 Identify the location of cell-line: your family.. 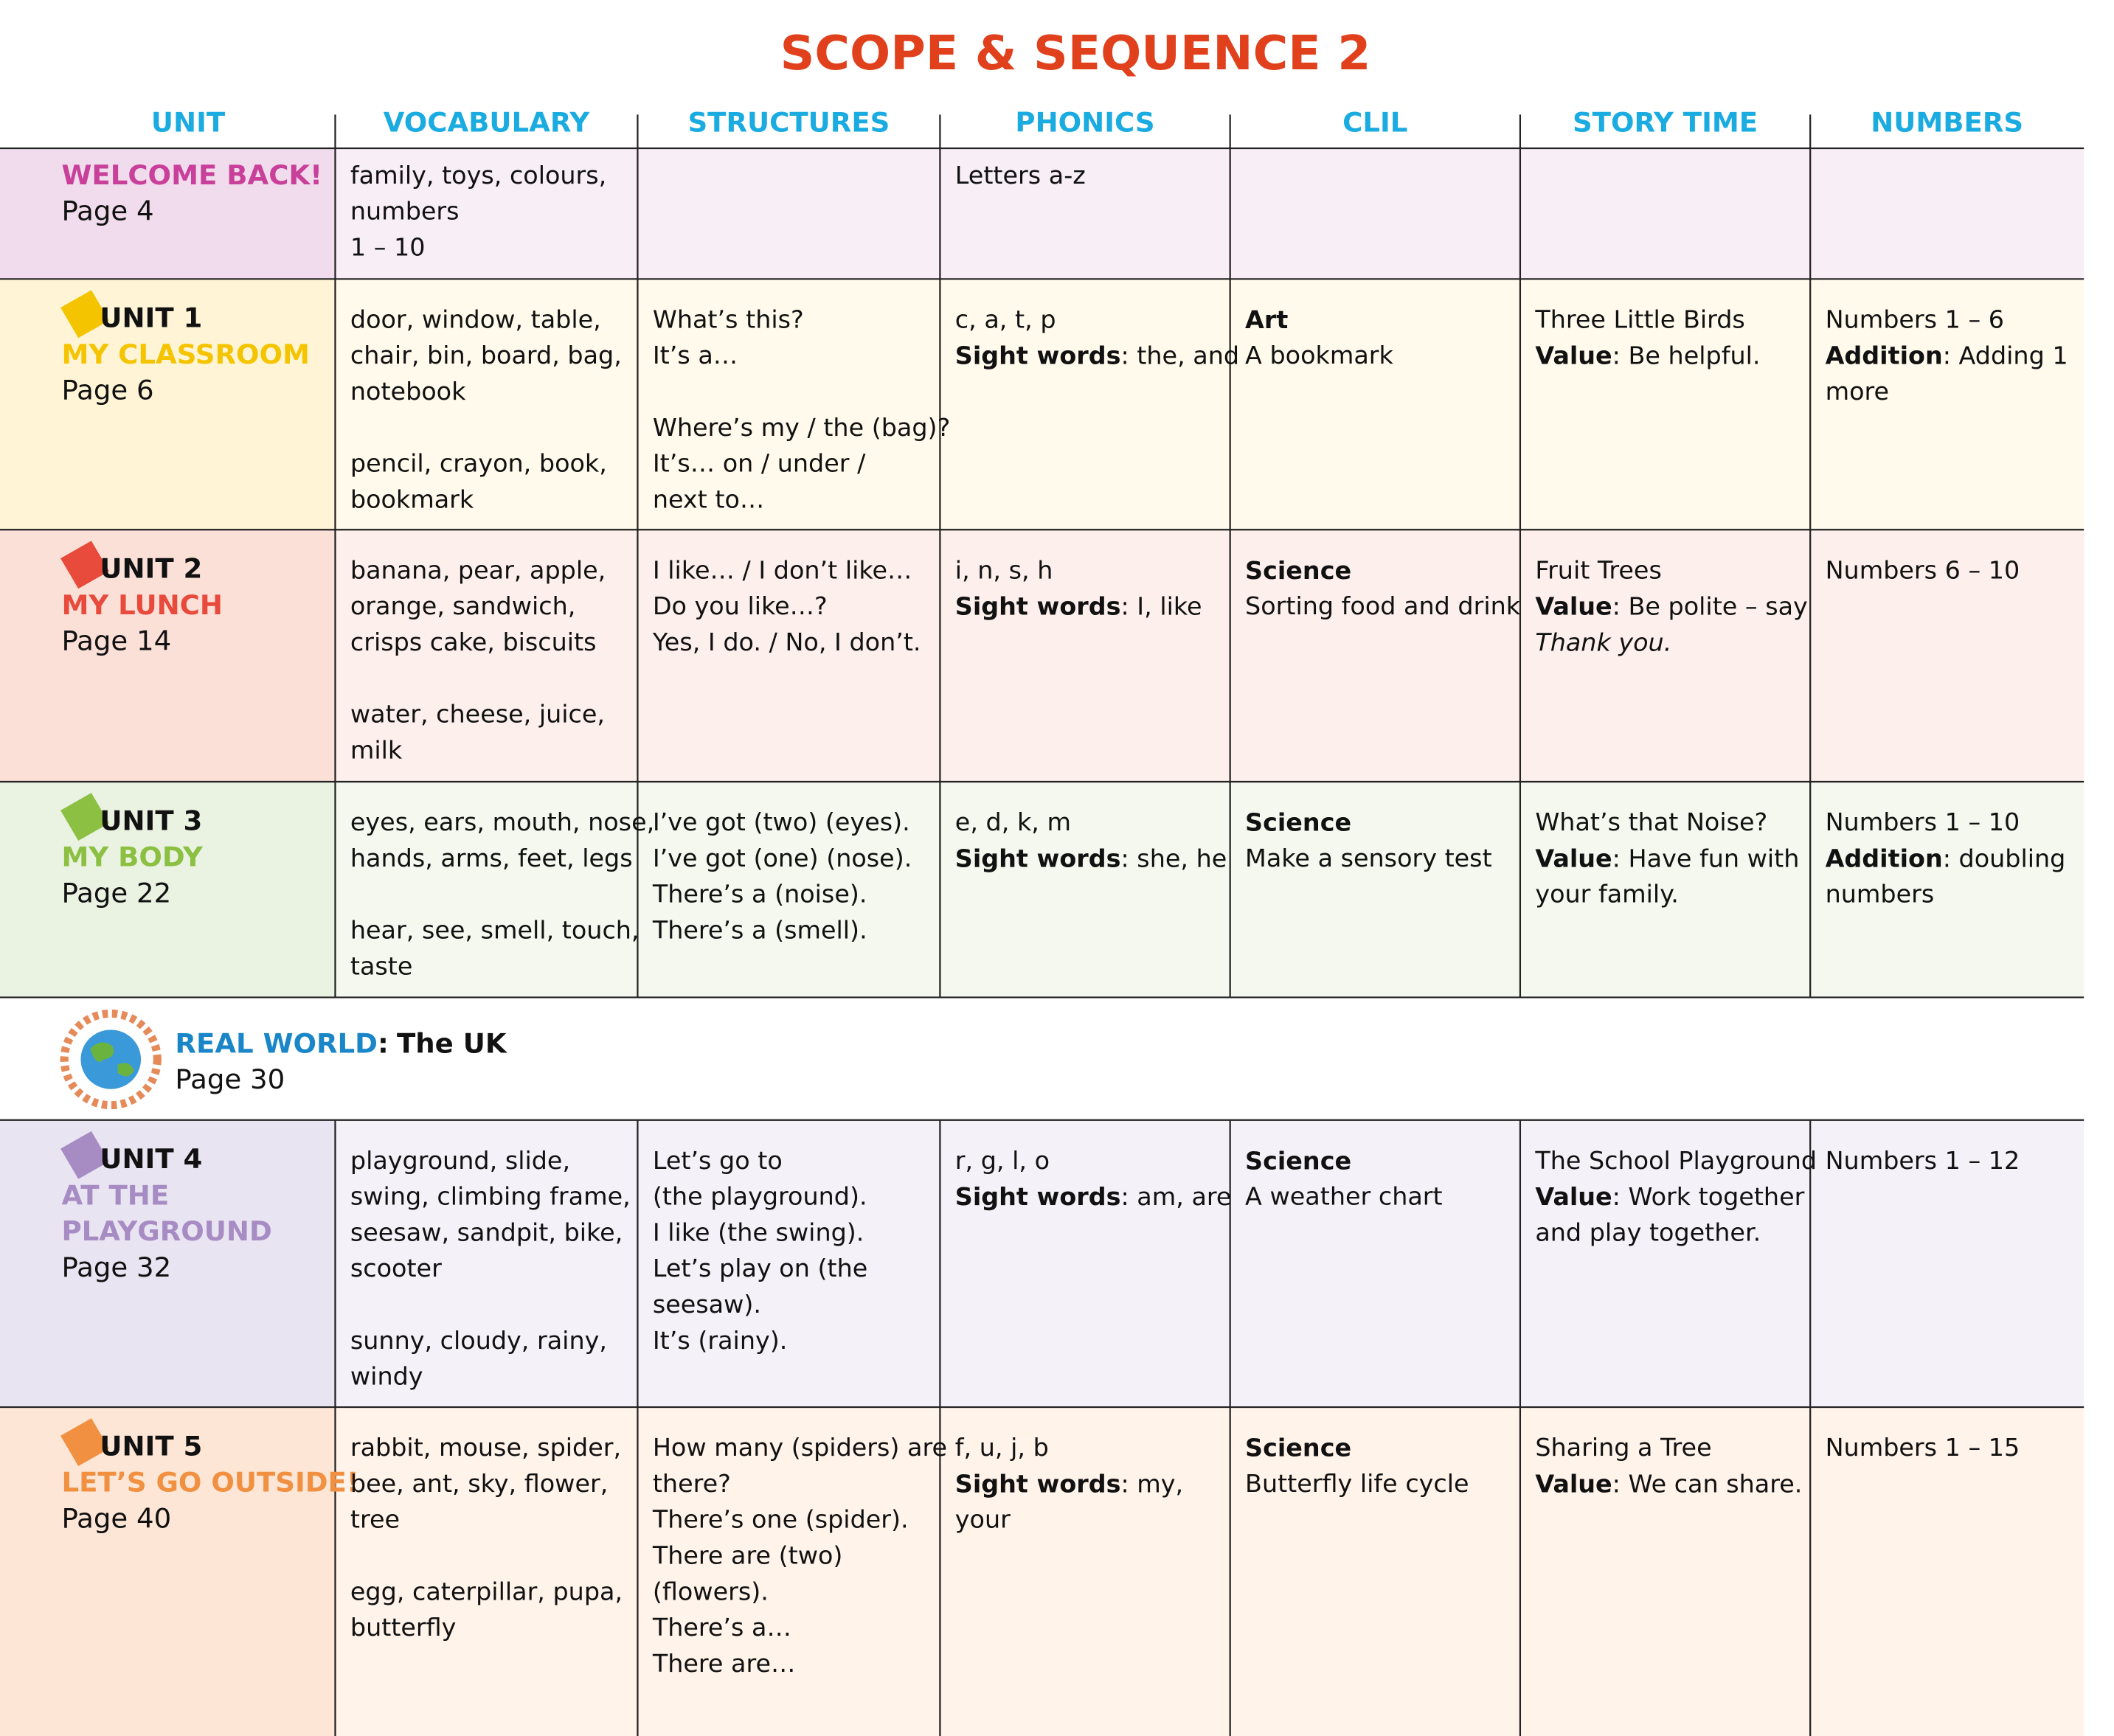
(1606, 895).